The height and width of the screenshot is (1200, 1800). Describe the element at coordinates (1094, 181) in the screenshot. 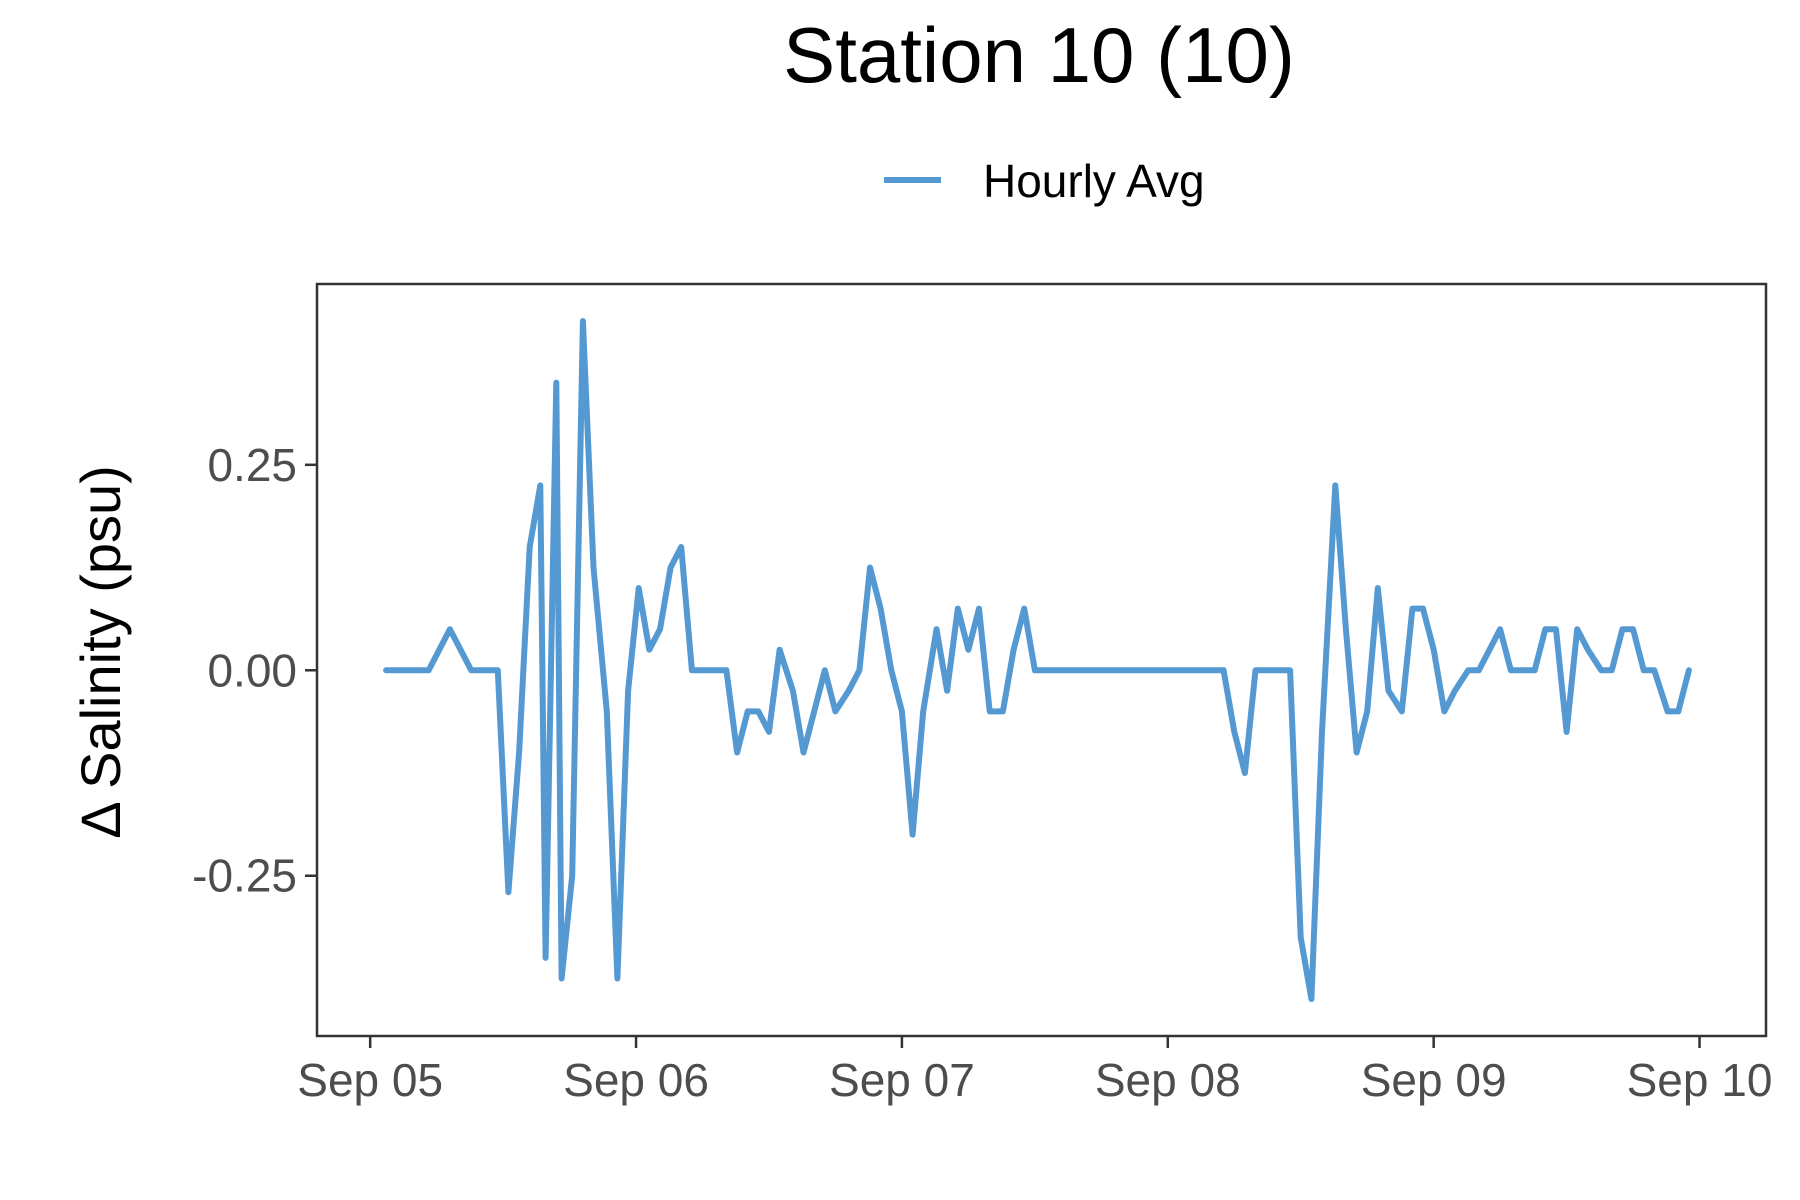

I see `legend-label-hourly-avg: Hourly Avg` at that location.